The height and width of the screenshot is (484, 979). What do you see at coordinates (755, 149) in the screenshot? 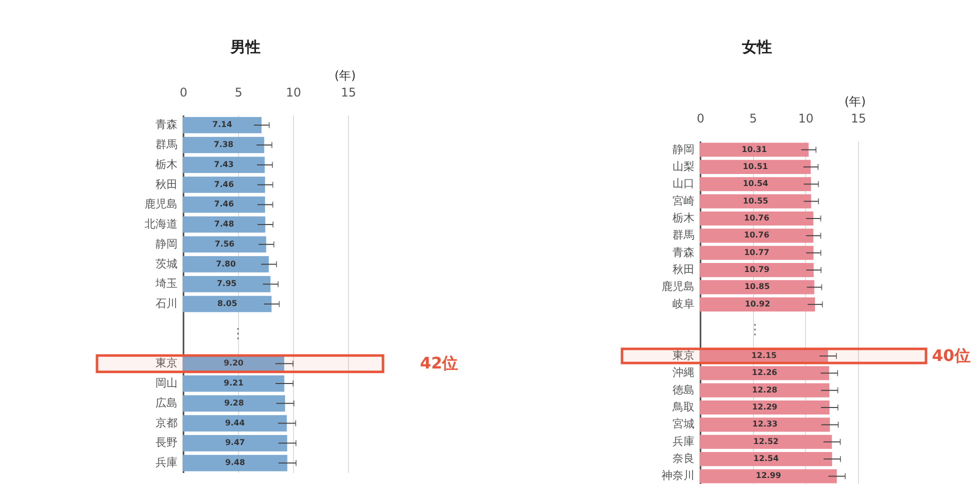
I see `data-label: 10.31` at bounding box center [755, 149].